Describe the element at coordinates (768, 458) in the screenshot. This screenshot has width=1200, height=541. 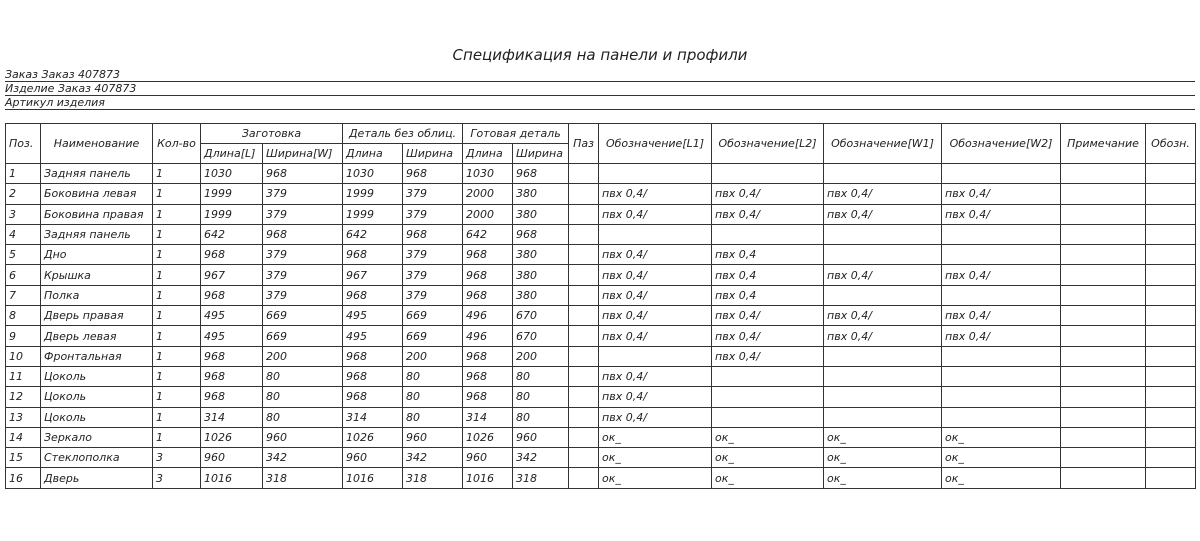
I see `cell-edge-l2: ок_` at that location.